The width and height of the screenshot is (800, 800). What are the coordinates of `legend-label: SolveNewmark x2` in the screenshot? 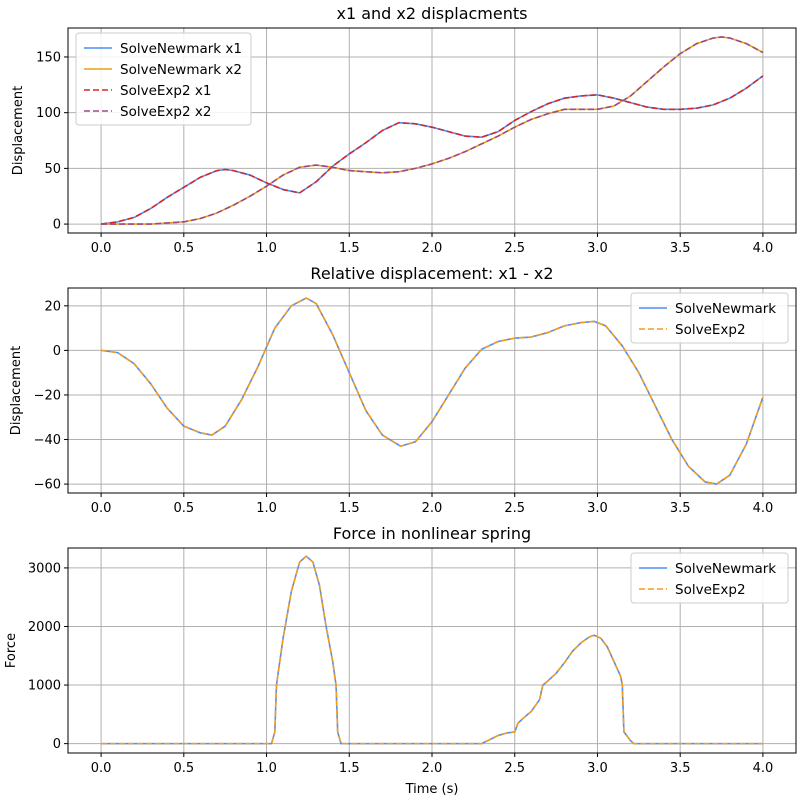 It's located at (181, 70).